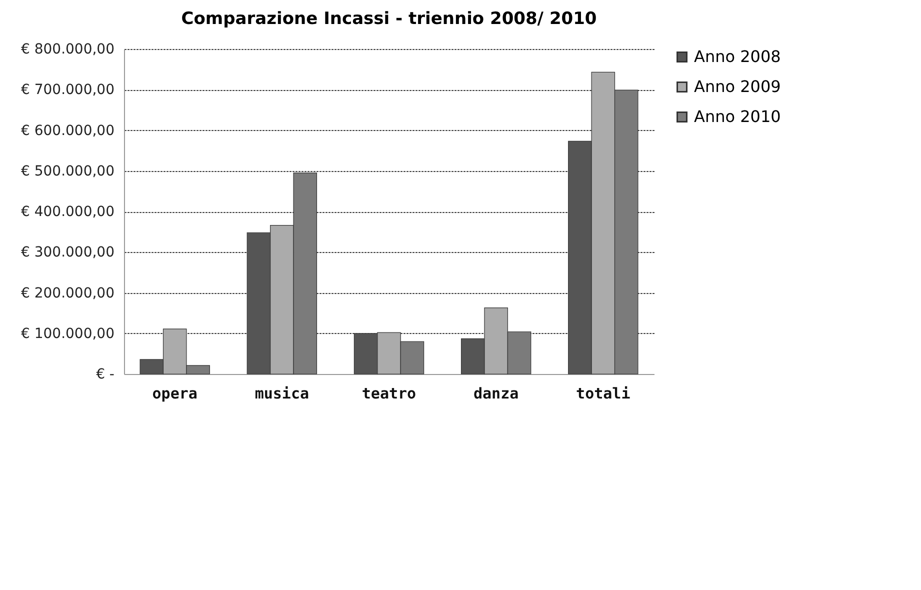  What do you see at coordinates (603, 393) in the screenshot?
I see `x-tick-label: totali` at bounding box center [603, 393].